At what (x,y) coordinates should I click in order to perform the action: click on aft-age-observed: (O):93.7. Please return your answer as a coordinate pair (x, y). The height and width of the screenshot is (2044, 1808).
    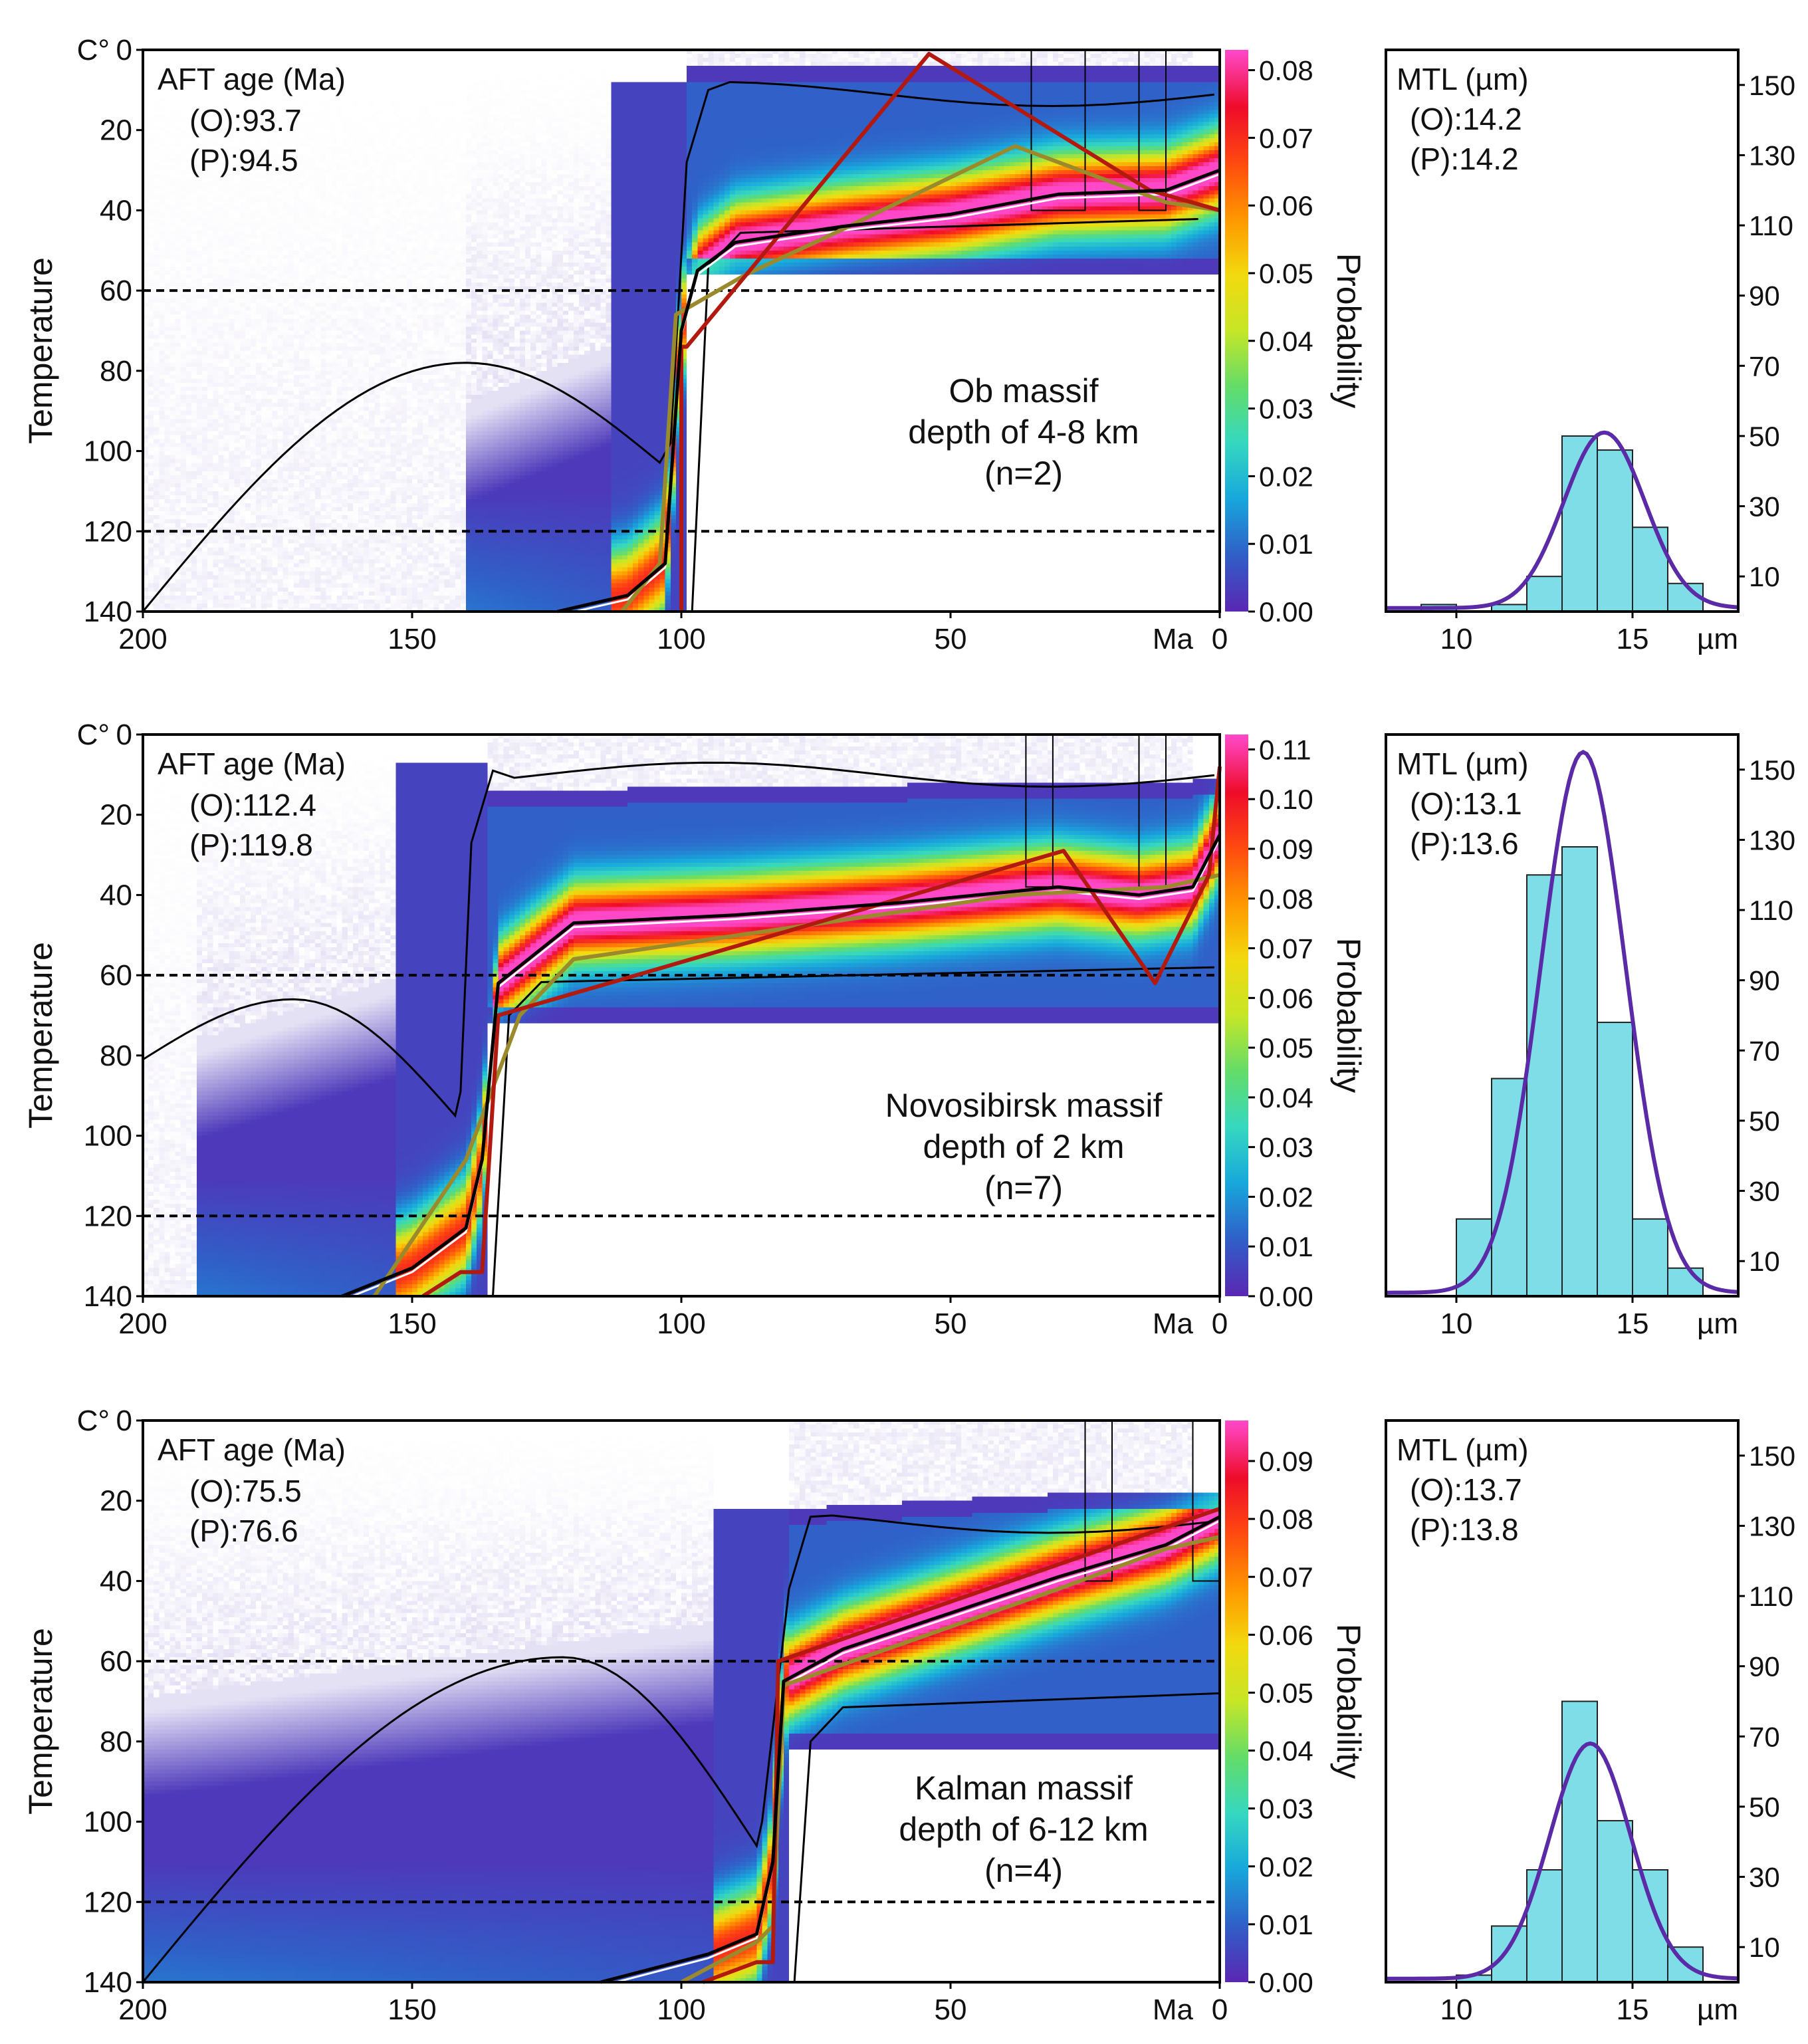
    Looking at the image, I should click on (245, 120).